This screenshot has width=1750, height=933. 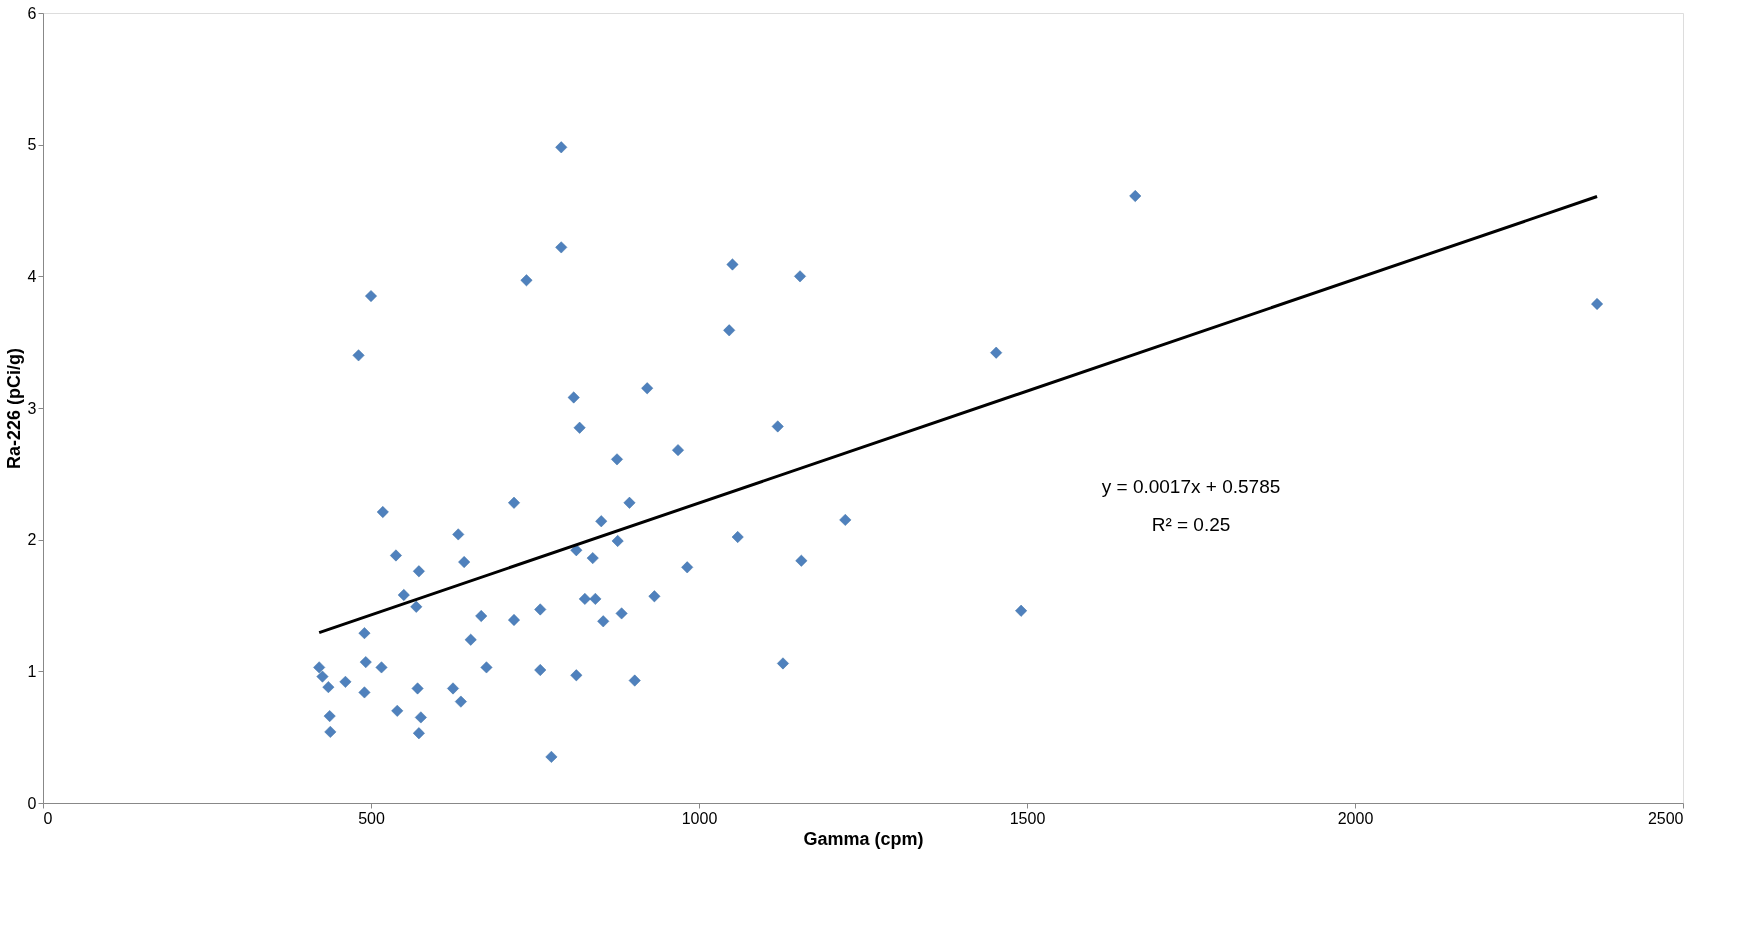 What do you see at coordinates (32, 276) in the screenshot?
I see `y-tick-label: 4` at bounding box center [32, 276].